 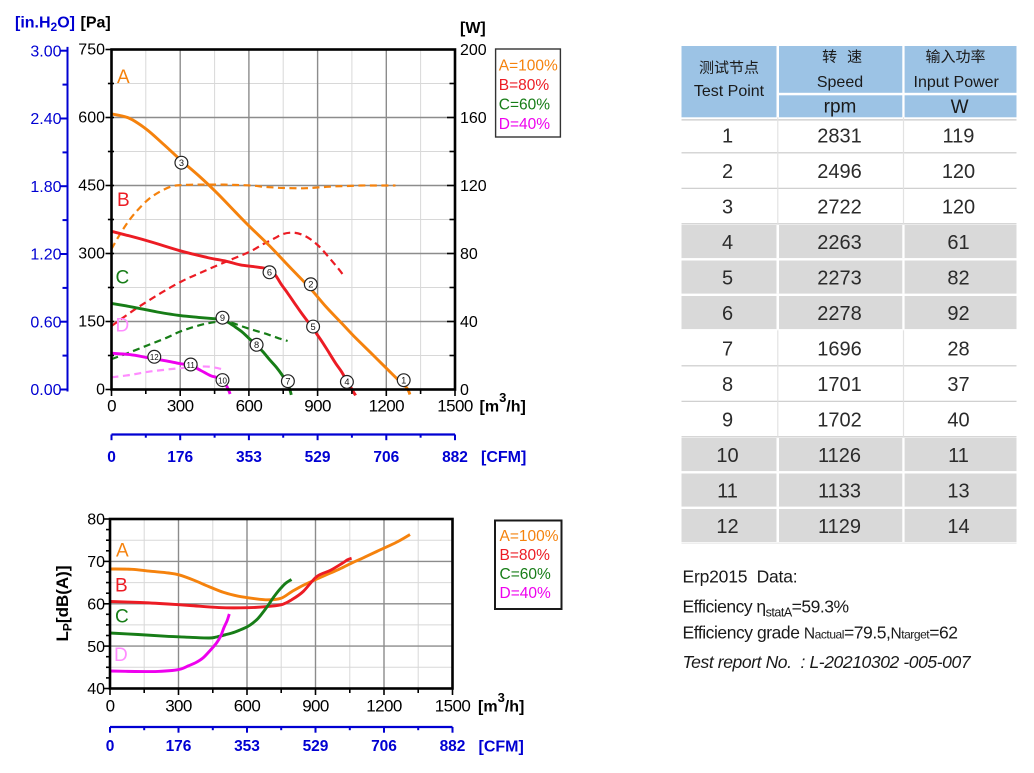 What do you see at coordinates (727, 279) in the screenshot?
I see `svg-text: 5` at bounding box center [727, 279].